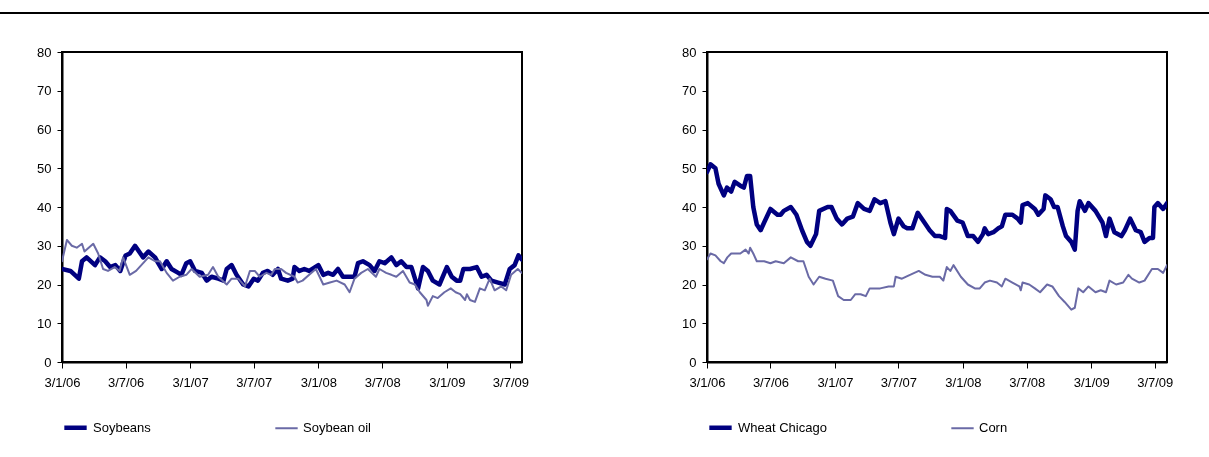 The width and height of the screenshot is (1209, 457). Describe the element at coordinates (337, 428) in the screenshot. I see `legend-label: Soybean oil` at that location.